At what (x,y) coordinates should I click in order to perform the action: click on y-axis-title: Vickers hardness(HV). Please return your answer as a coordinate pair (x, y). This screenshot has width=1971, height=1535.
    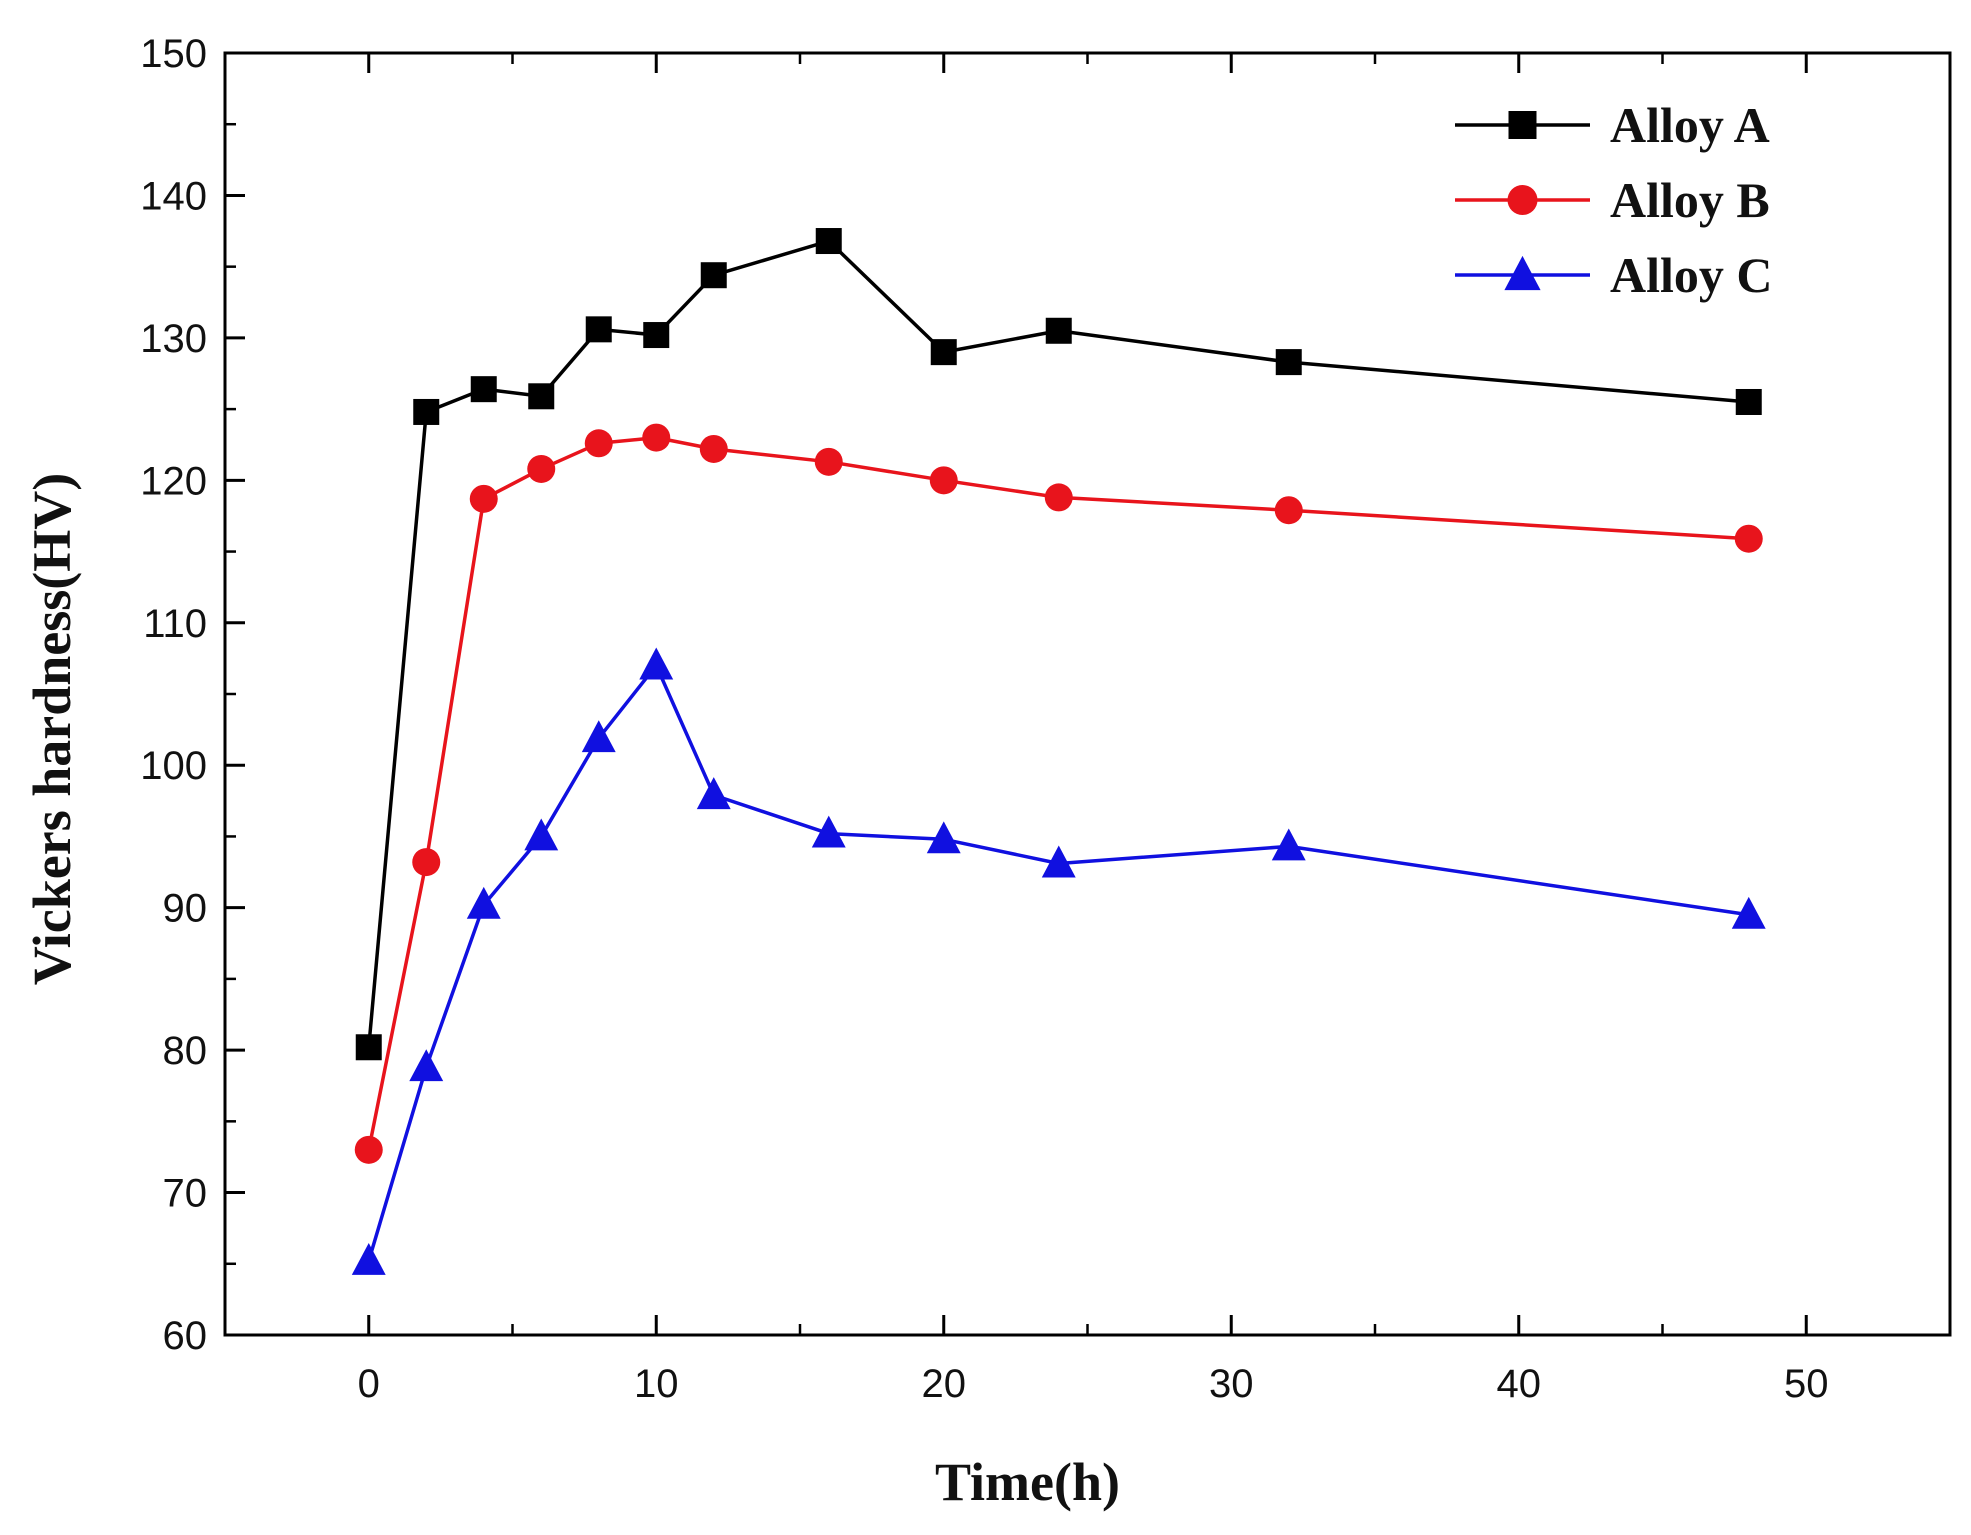
    Looking at the image, I should click on (52, 729).